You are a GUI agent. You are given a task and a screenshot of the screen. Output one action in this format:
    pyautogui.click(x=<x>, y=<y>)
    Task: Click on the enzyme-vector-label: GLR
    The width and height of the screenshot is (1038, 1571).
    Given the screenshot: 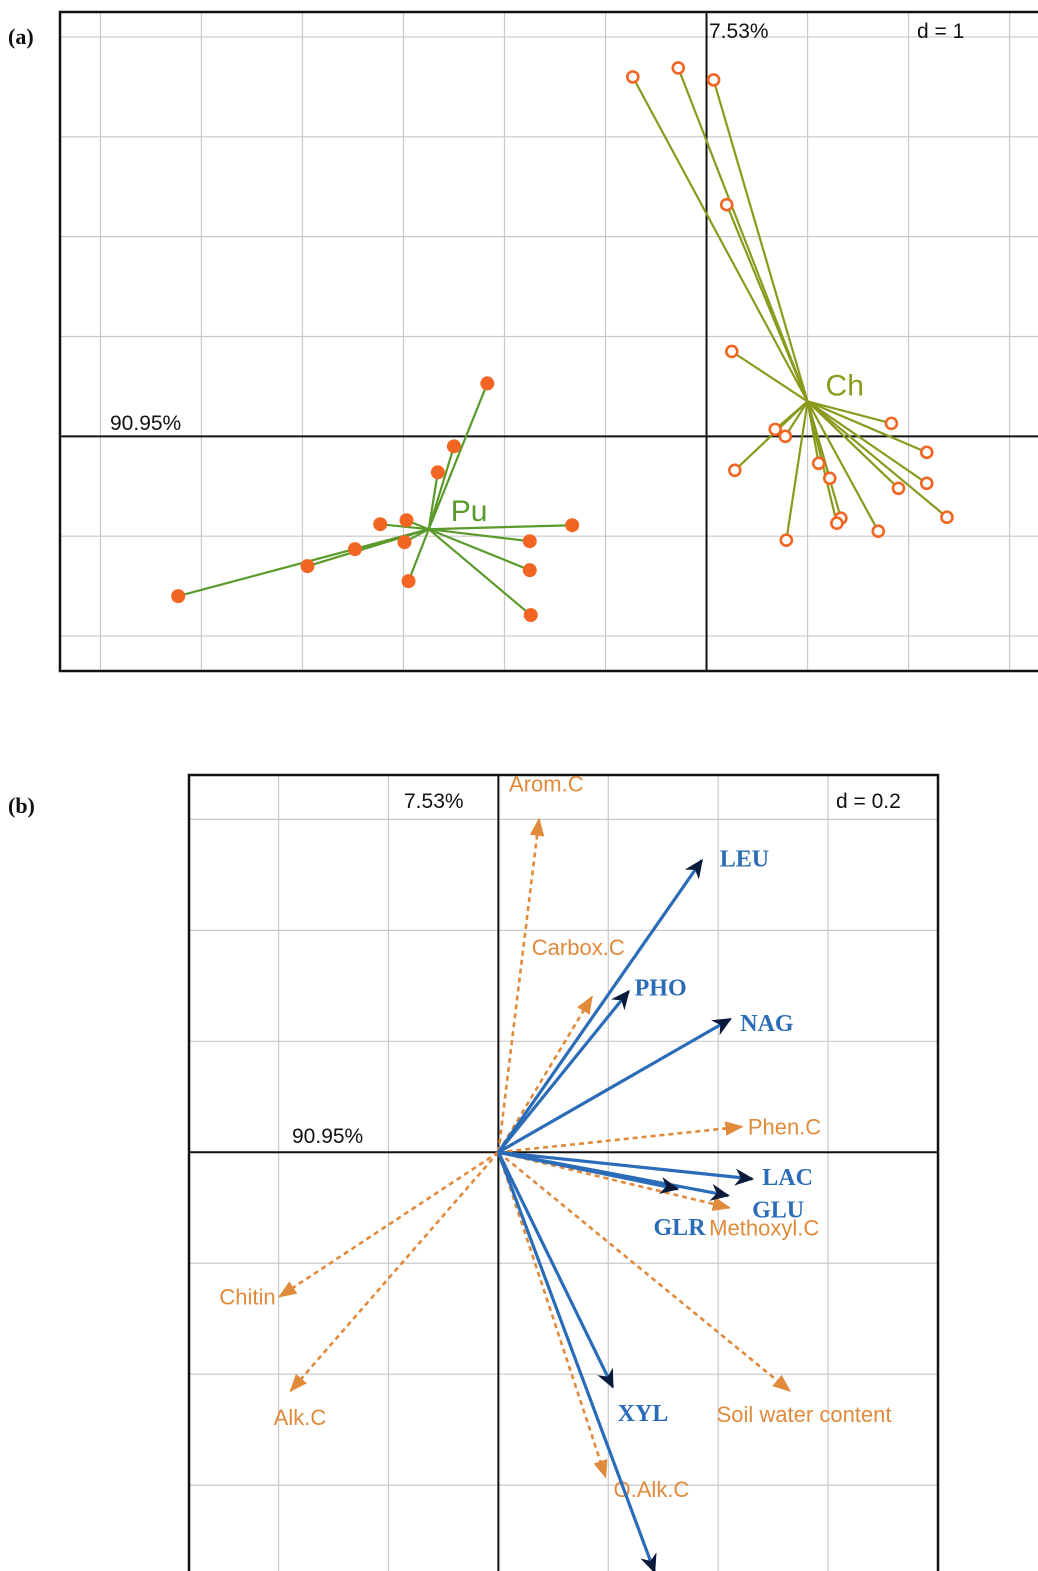 What is the action you would take?
    pyautogui.click(x=680, y=1228)
    